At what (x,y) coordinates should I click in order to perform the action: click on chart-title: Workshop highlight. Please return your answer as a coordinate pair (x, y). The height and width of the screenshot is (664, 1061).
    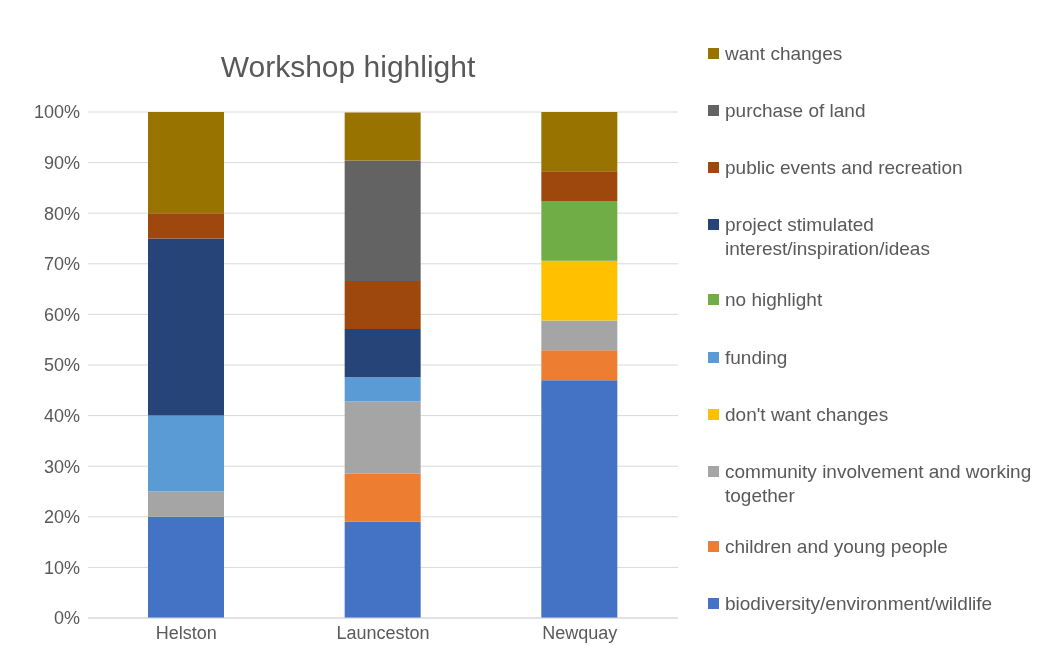
    Looking at the image, I should click on (348, 67).